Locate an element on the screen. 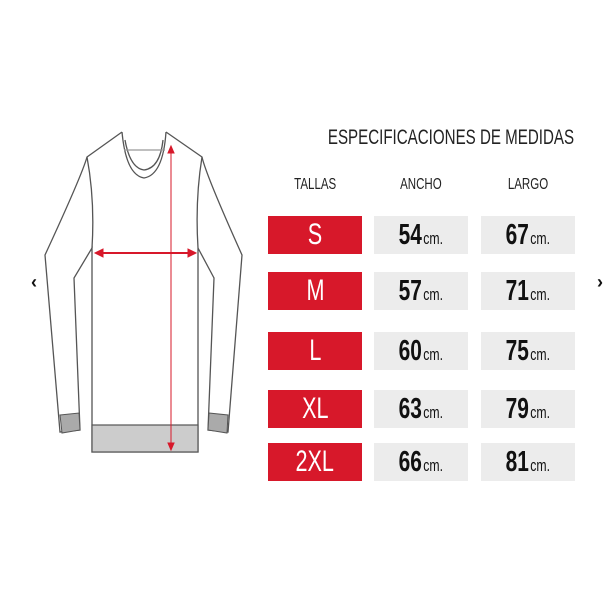 This screenshot has height=610, width=610. collar is located at coordinates (144, 155).